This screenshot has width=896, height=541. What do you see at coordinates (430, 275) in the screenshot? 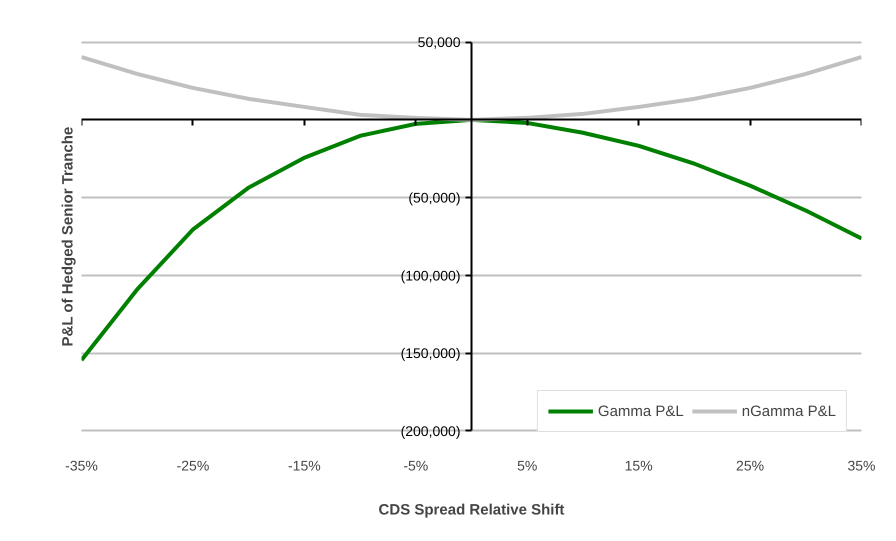
I see `y-tick-label: (100,000)` at bounding box center [430, 275].